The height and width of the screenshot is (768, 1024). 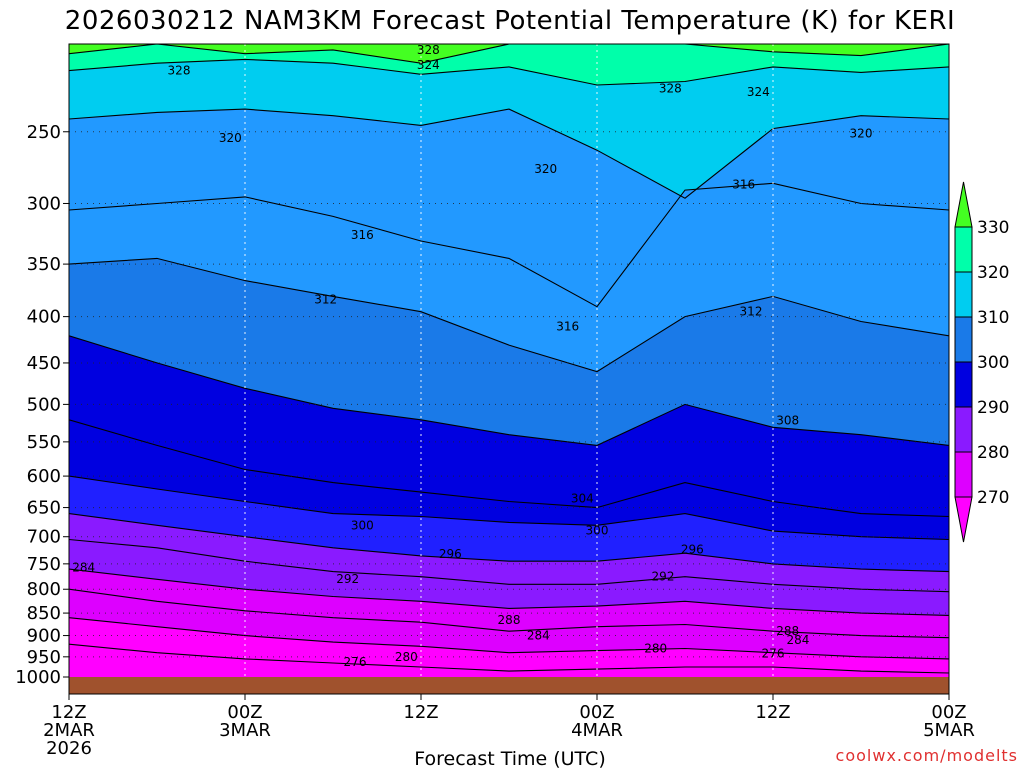 What do you see at coordinates (44, 264) in the screenshot?
I see `y-tick-label: 350` at bounding box center [44, 264].